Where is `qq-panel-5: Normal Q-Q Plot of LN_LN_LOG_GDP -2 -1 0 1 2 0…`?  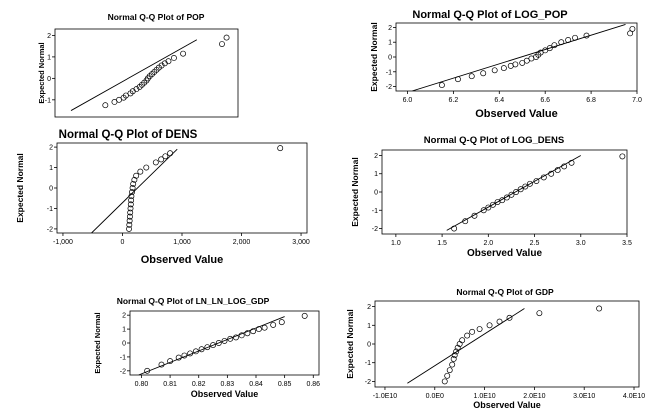 qq-panel-5: Normal Q-Q Plot of LN_LN_LOG_GDP -2 -1 0 1 2 0… is located at coordinates (206, 347).